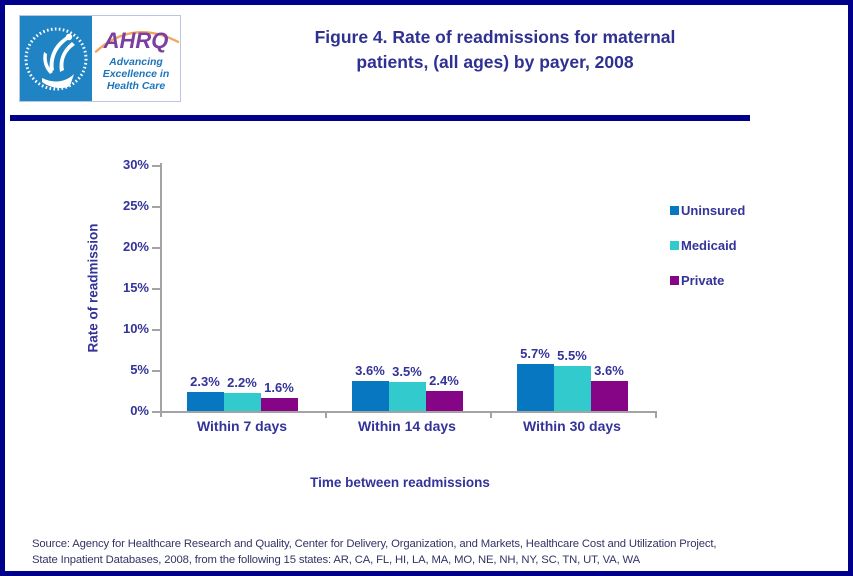  I want to click on bar-value-label: 2.2%, so click(242, 382).